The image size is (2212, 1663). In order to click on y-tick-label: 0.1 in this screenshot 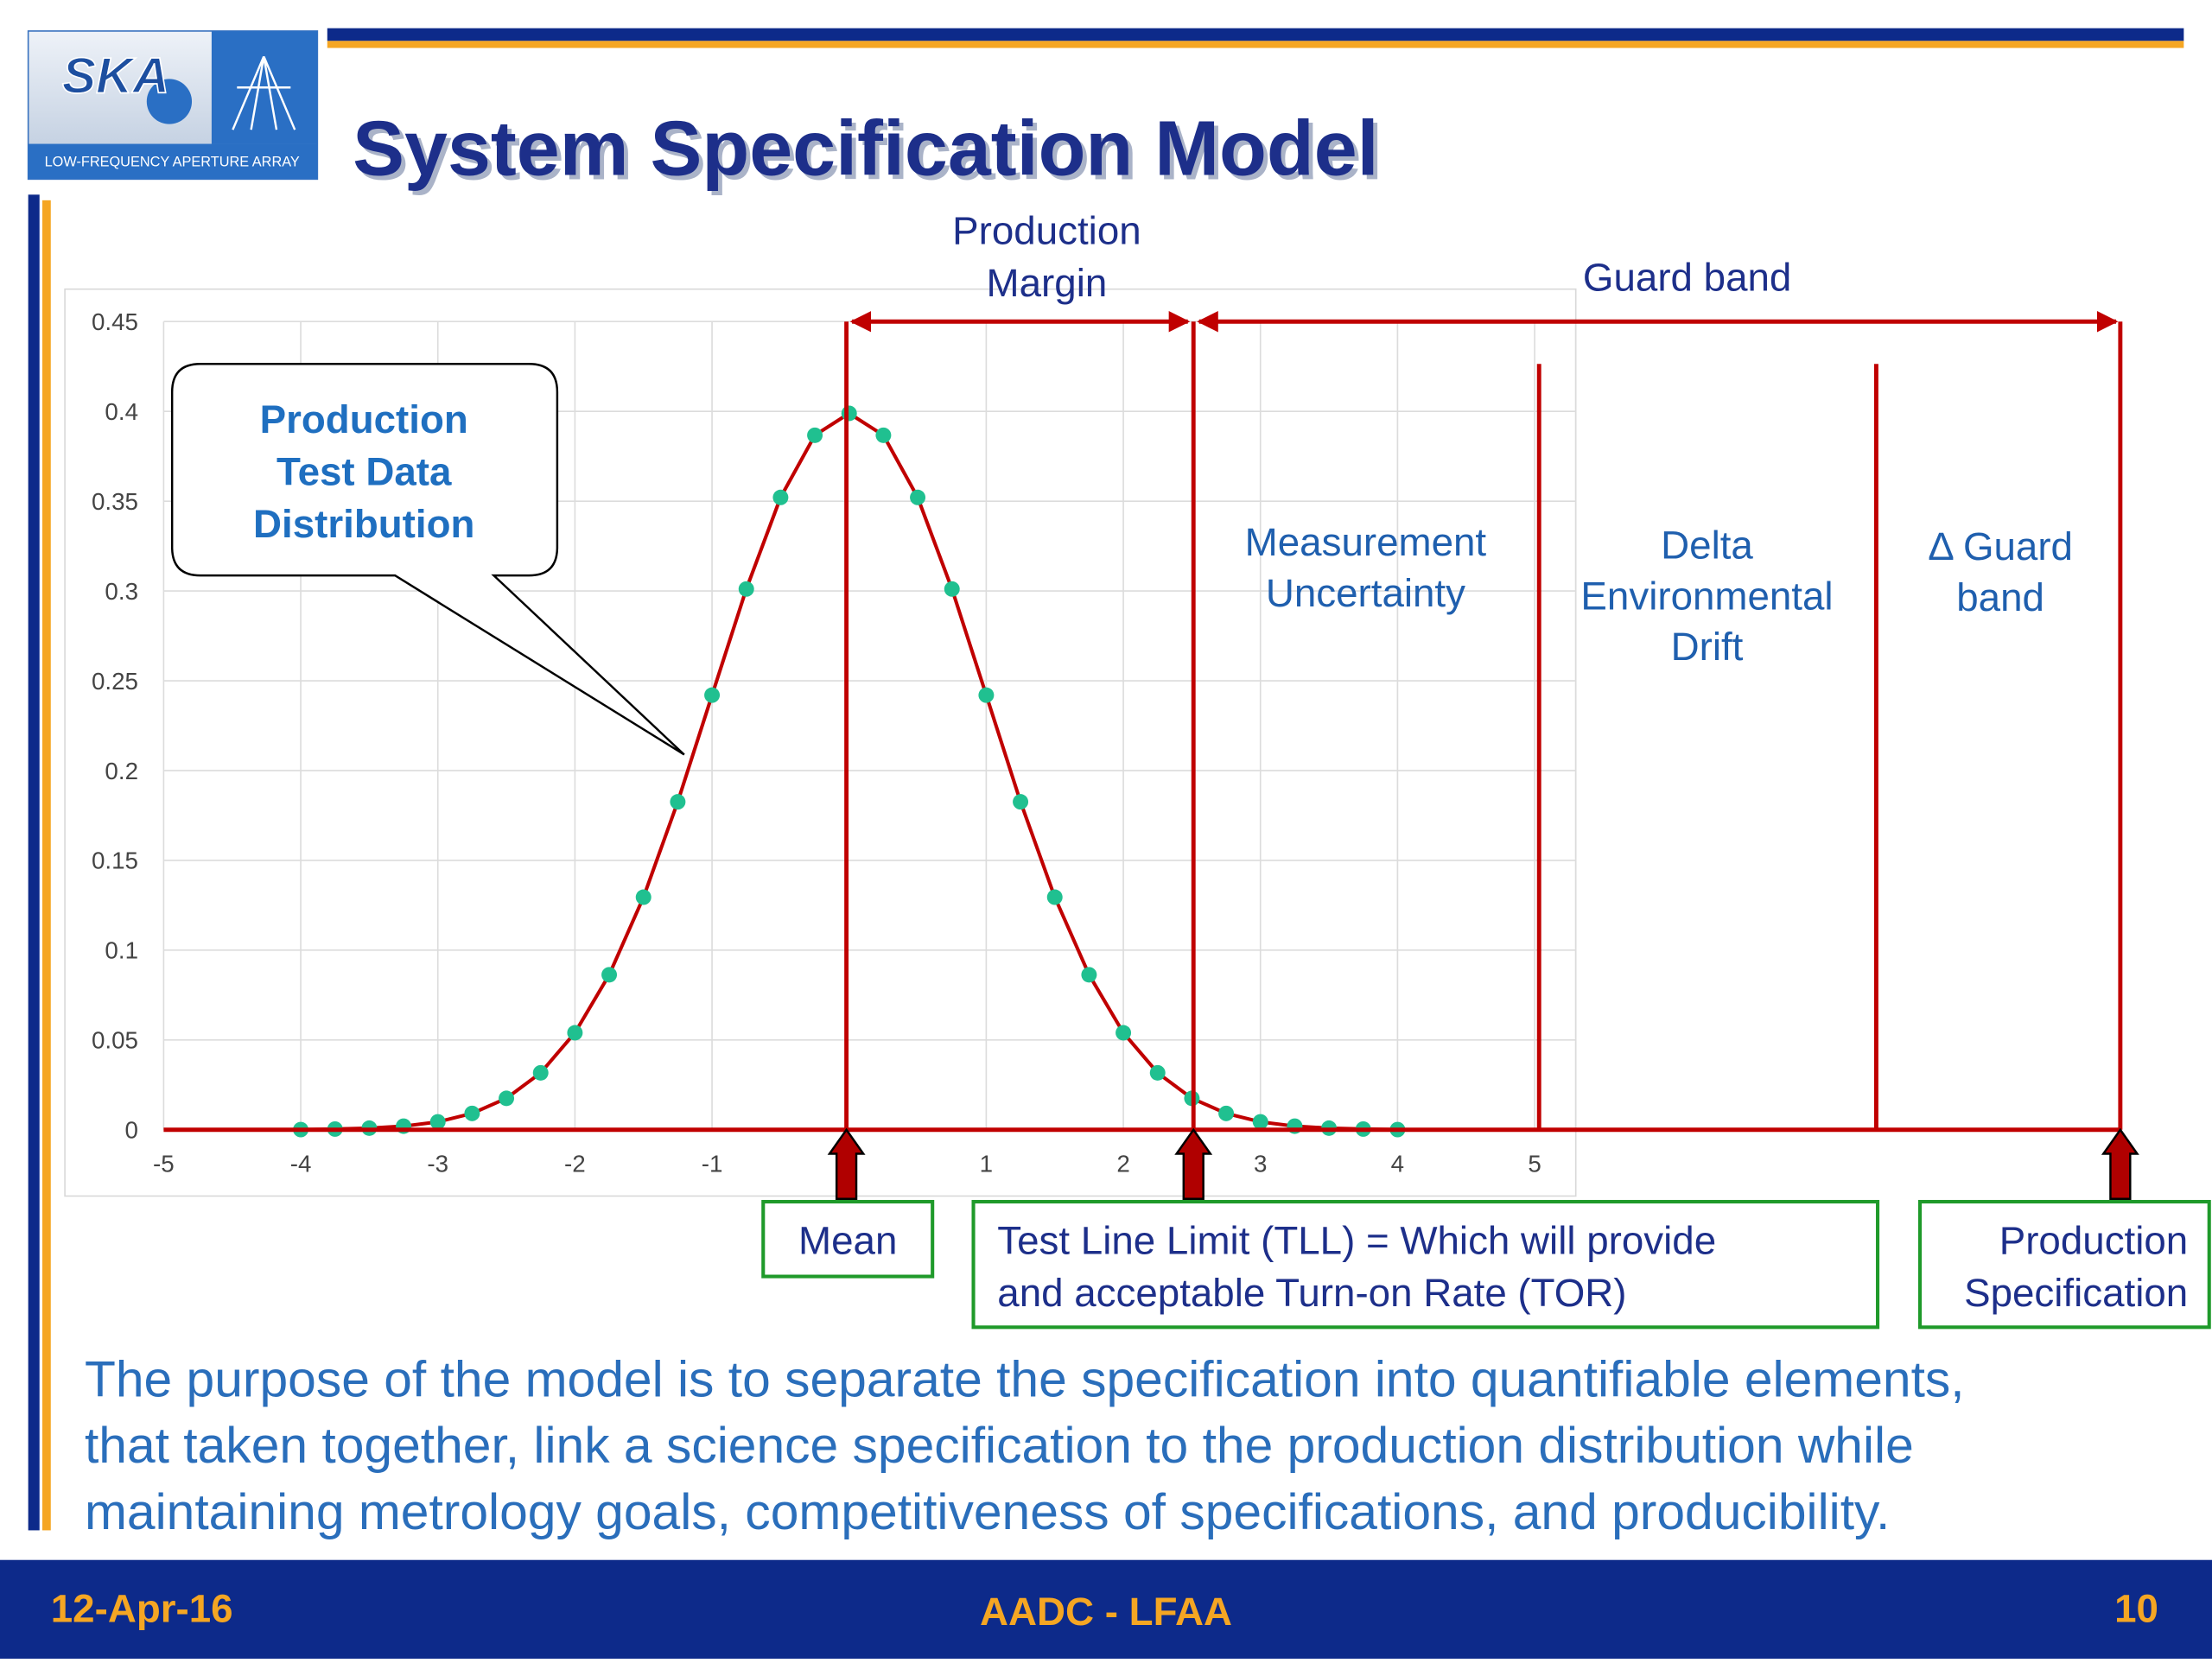, I will do `click(122, 951)`.